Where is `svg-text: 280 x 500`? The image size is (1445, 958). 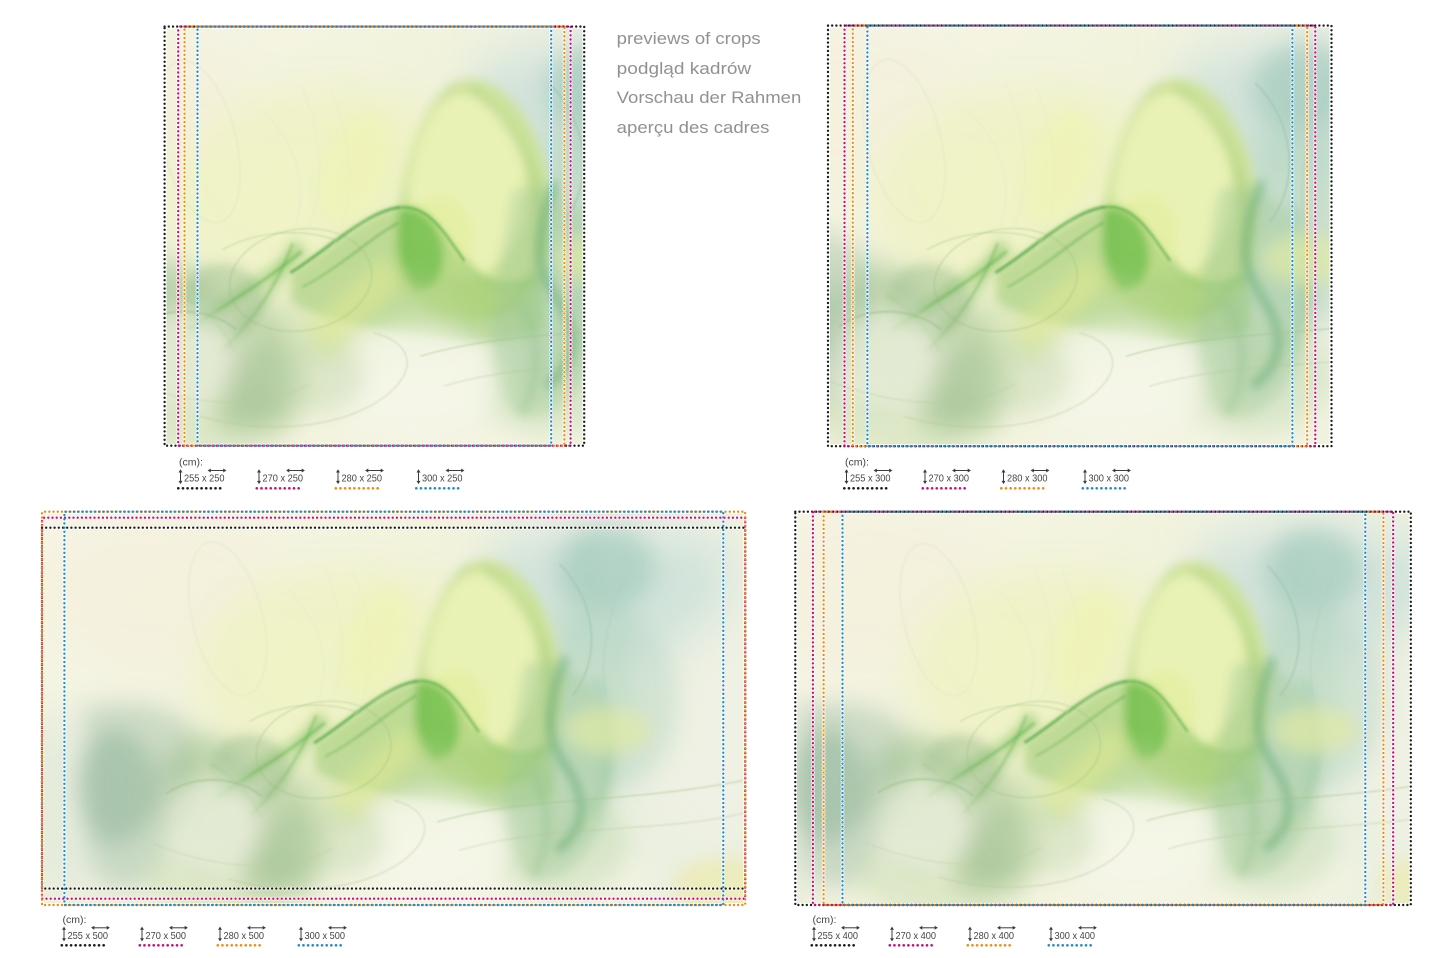
svg-text: 280 x 500 is located at coordinates (244, 936).